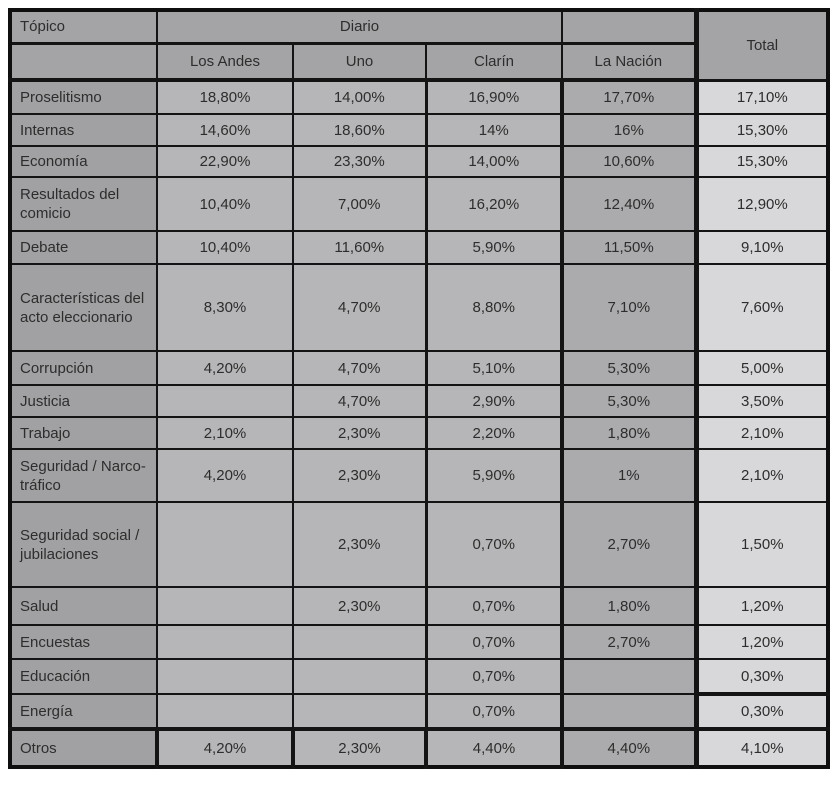 This screenshot has width=837, height=785. Describe the element at coordinates (494, 401) in the screenshot. I see `value-cell: 2,90%` at that location.